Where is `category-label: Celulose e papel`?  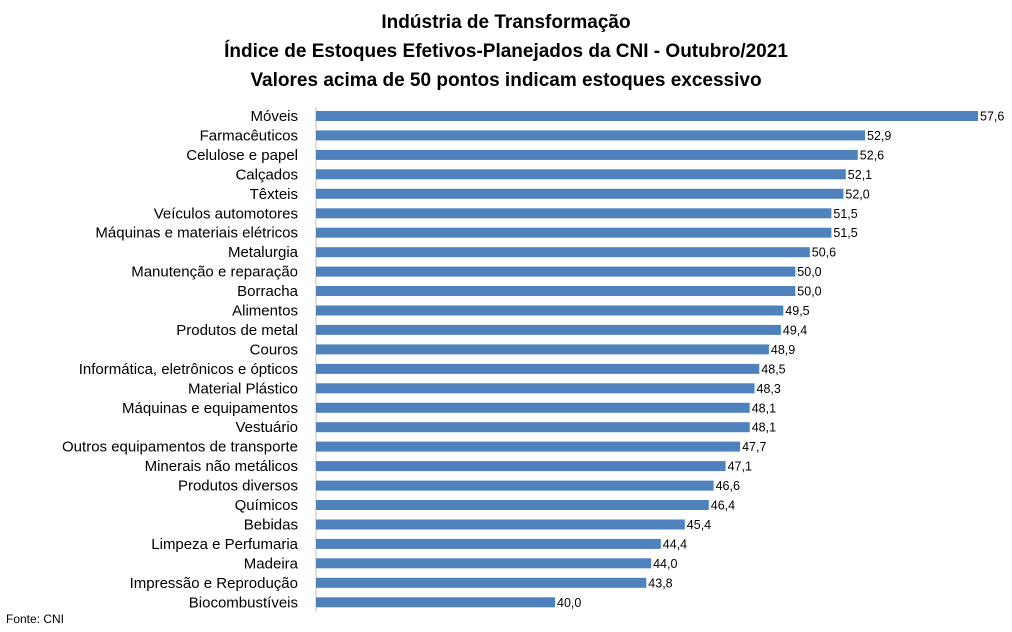
category-label: Celulose e papel is located at coordinates (242, 155).